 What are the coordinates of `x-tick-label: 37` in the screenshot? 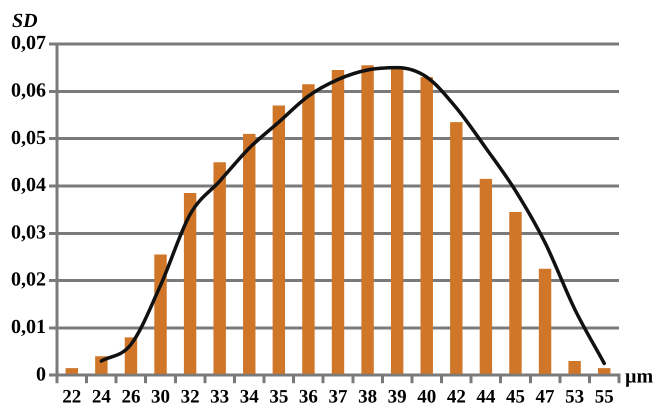 It's located at (338, 397).